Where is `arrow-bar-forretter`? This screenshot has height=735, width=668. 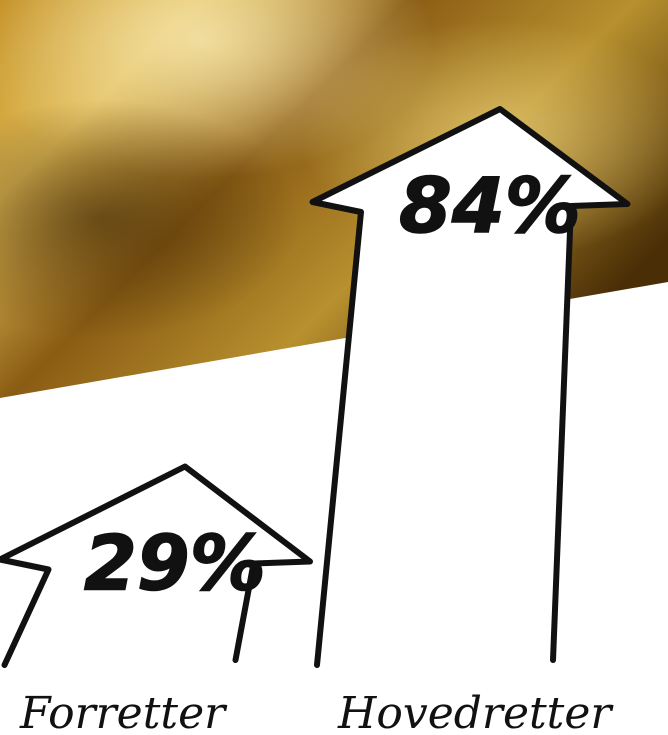
arrow-bar-forretter is located at coordinates (156, 565).